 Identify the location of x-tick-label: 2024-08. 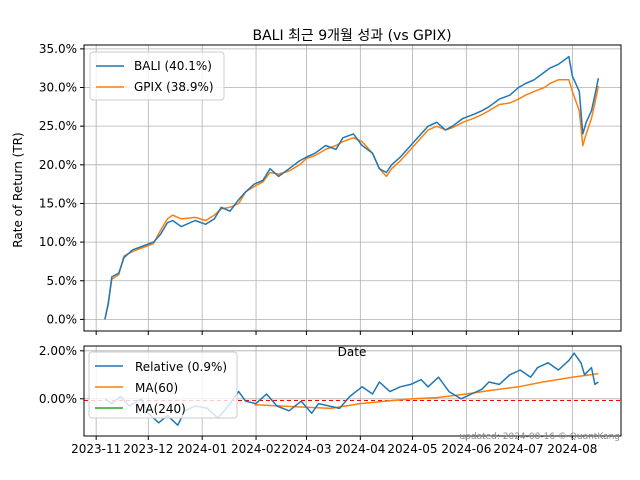
(572, 449).